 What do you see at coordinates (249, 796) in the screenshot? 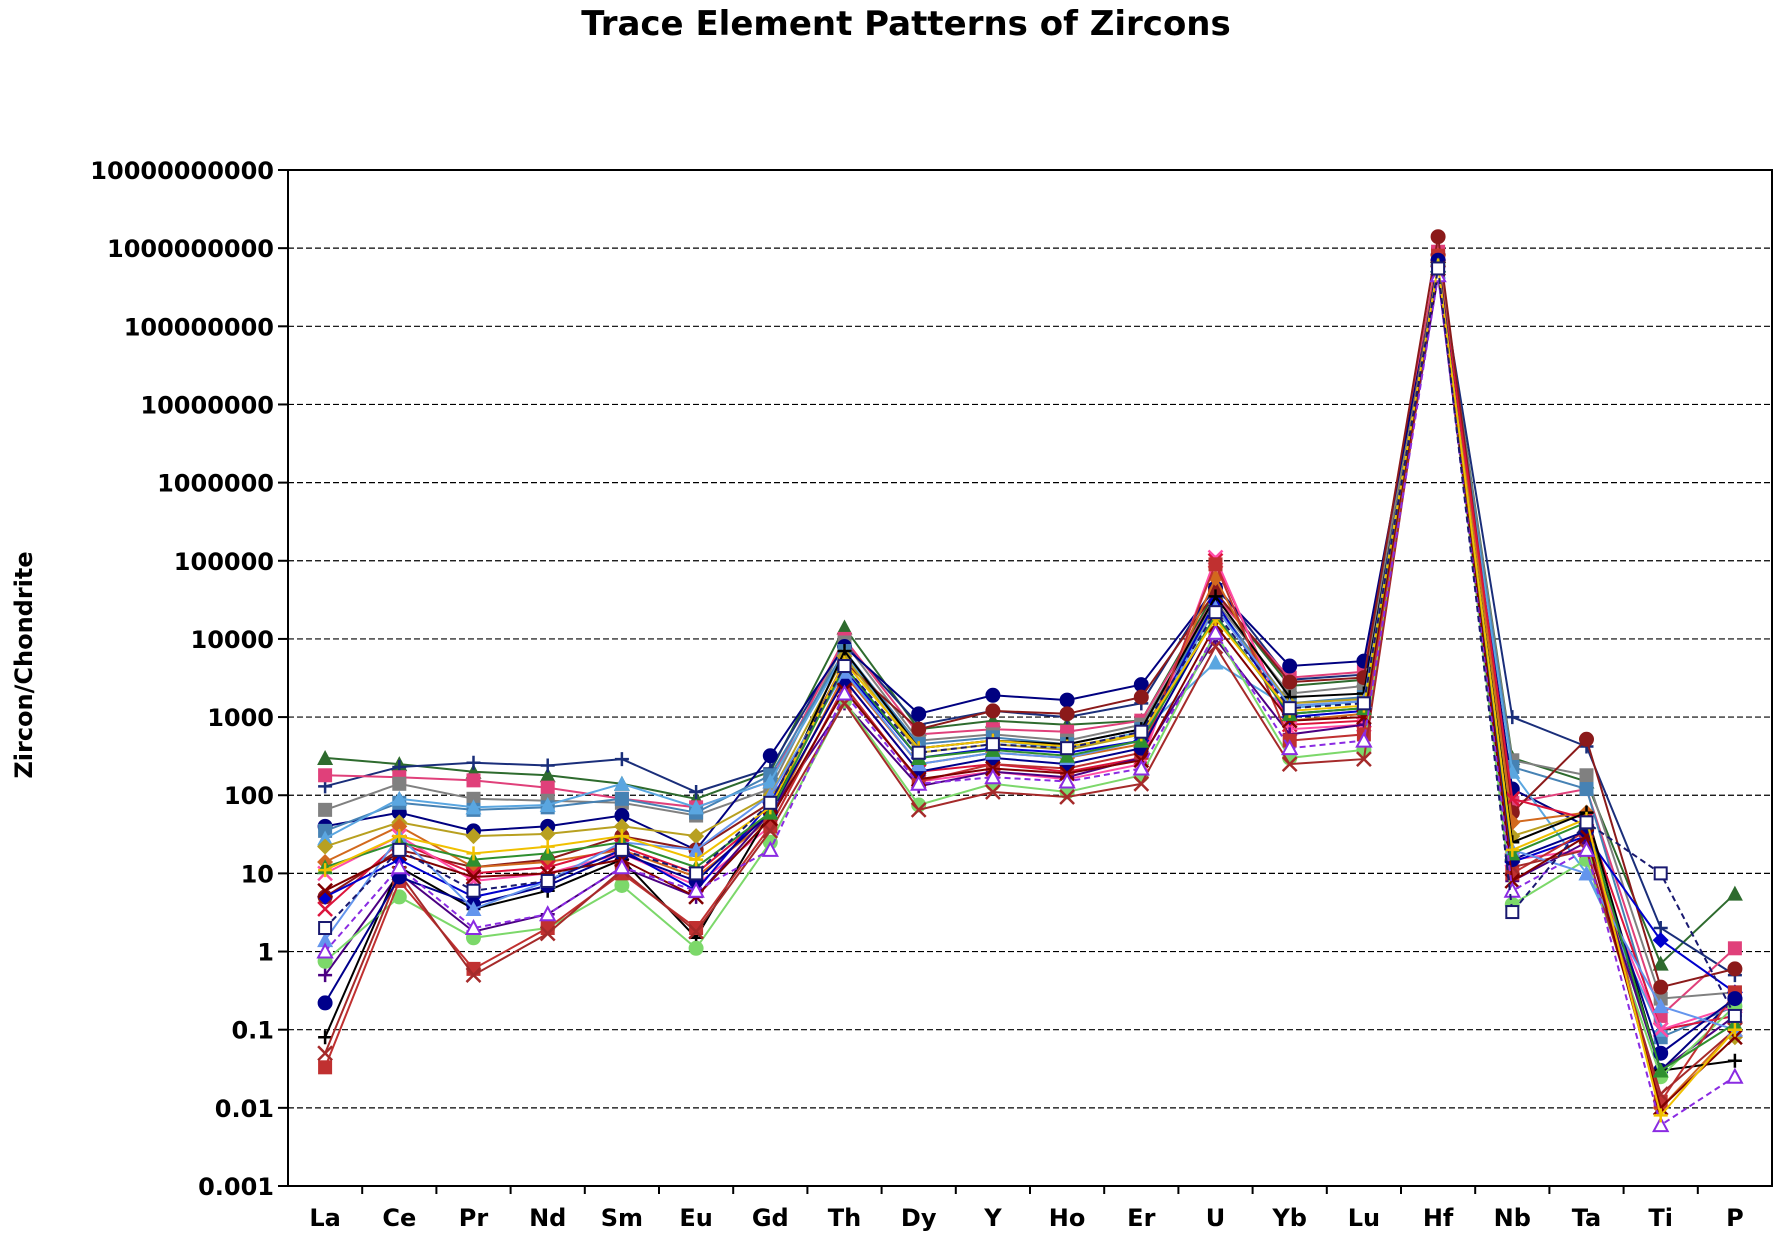
I see `y-tick-label: 100` at bounding box center [249, 796].